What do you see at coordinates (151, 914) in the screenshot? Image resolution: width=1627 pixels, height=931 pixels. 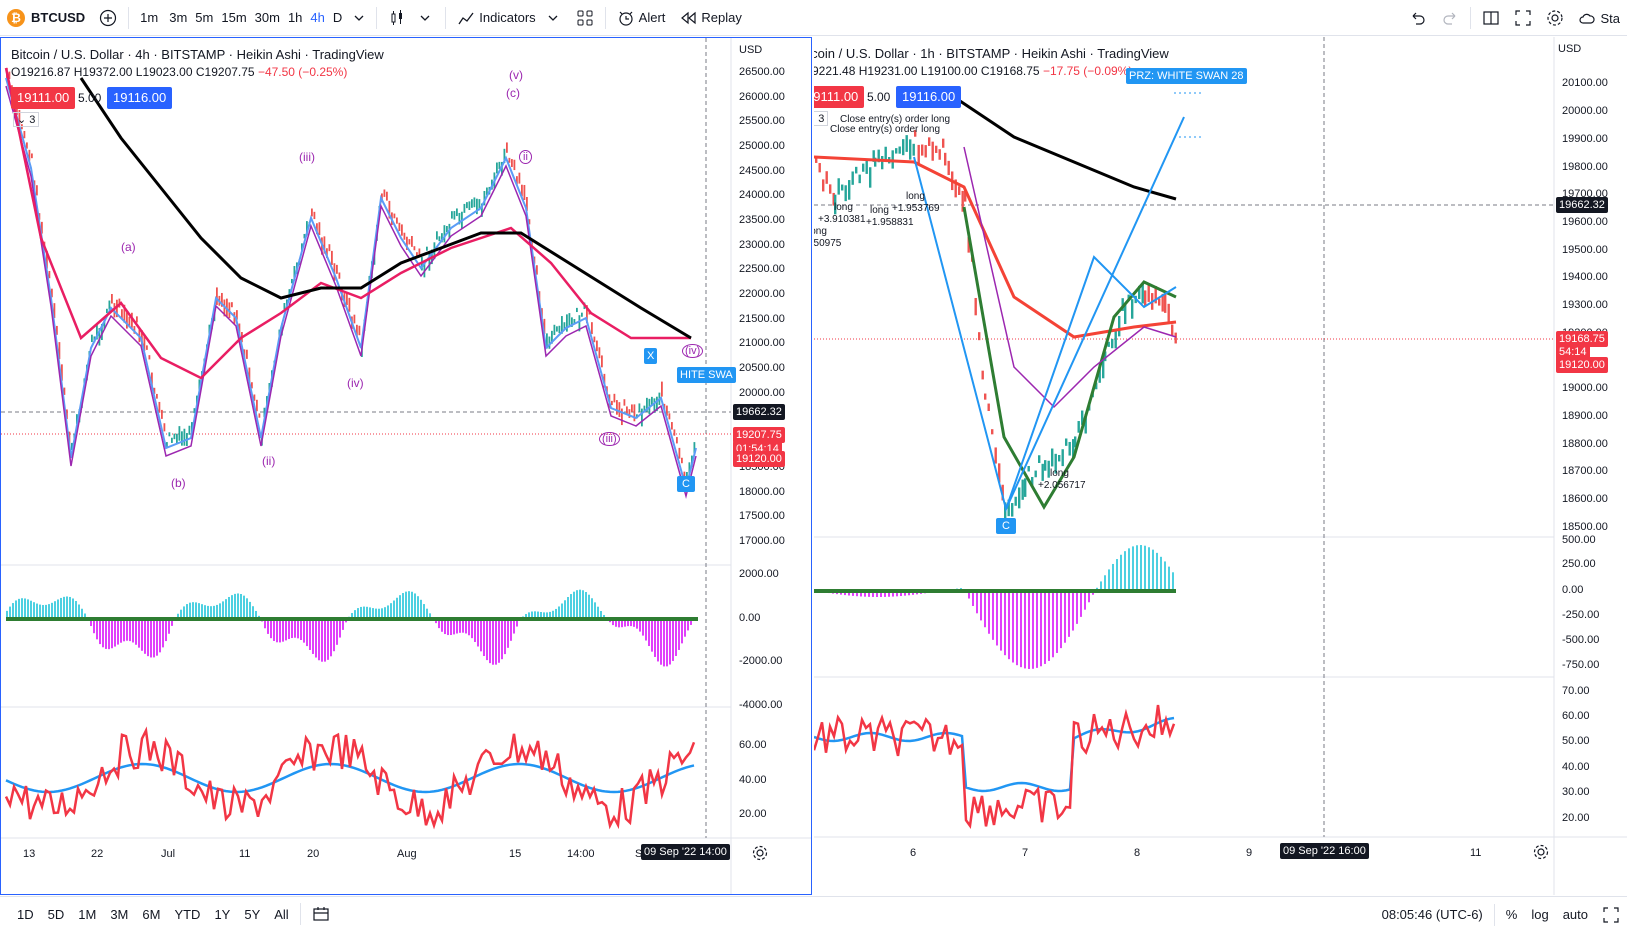 I see `range-6M: 6M` at bounding box center [151, 914].